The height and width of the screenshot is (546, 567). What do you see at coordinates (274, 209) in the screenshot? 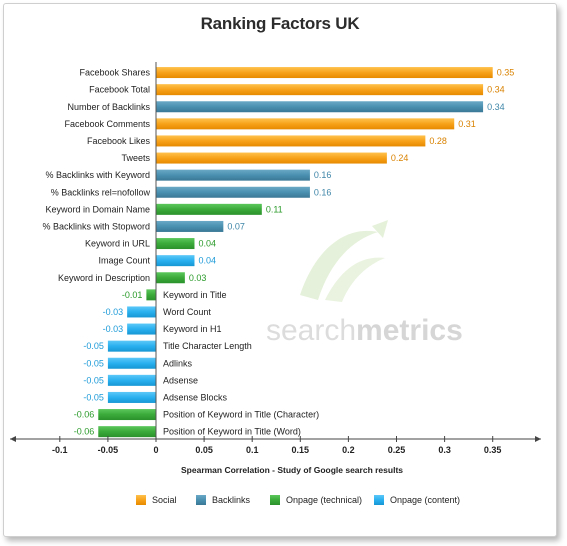
I see `value-label: 0.11` at bounding box center [274, 209].